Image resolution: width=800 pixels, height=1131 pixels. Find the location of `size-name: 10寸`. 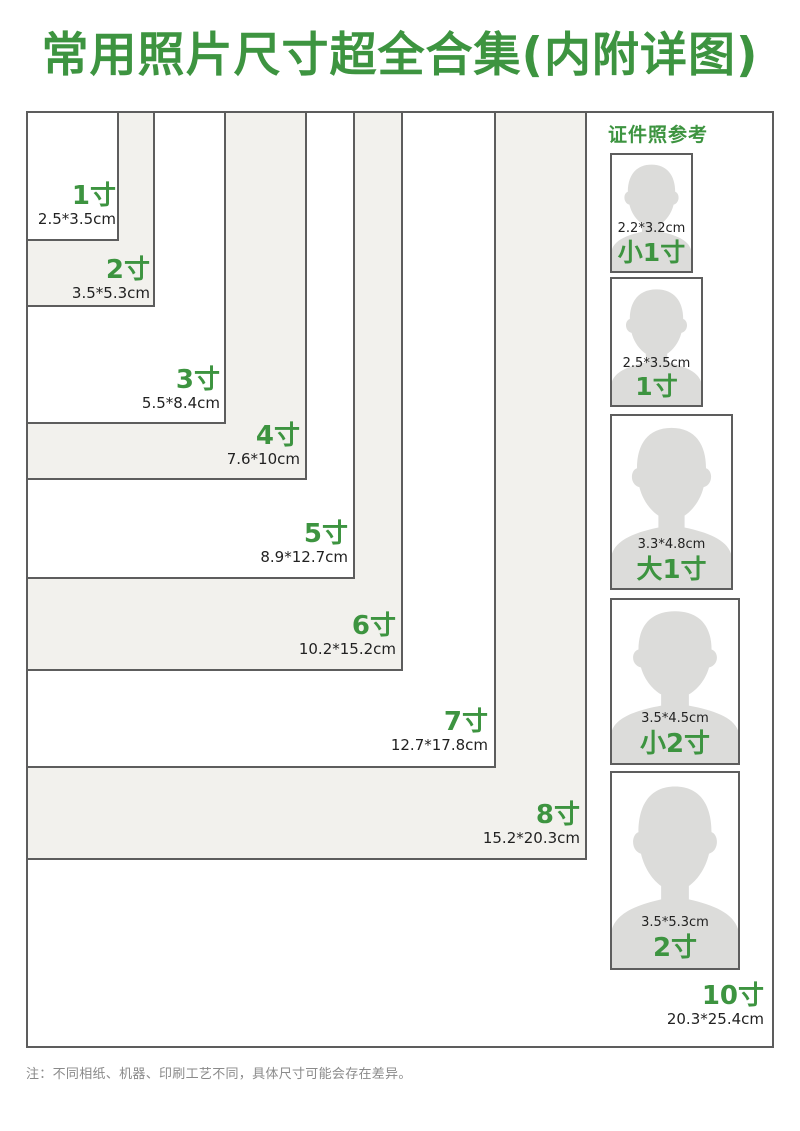

size-name: 10寸 is located at coordinates (732, 996).